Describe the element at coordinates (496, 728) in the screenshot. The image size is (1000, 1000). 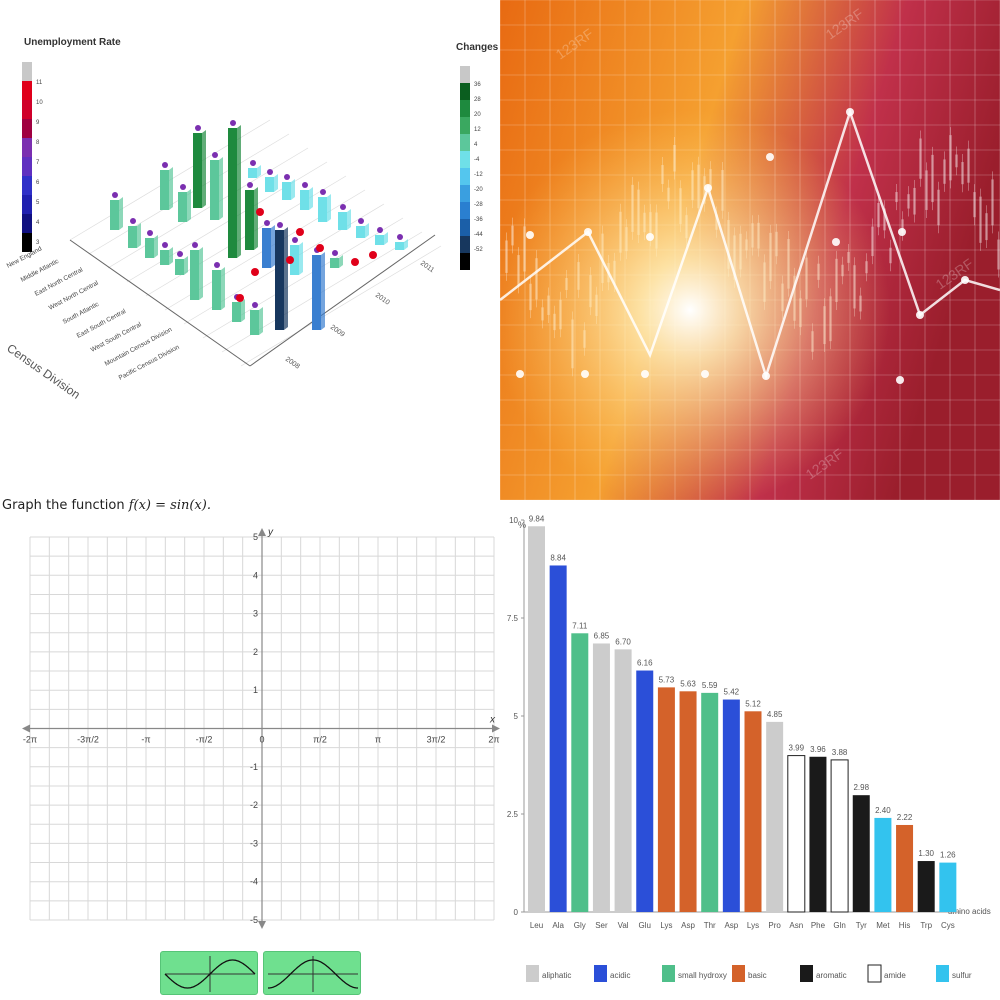
I see `x-axis-arrow-right` at that location.